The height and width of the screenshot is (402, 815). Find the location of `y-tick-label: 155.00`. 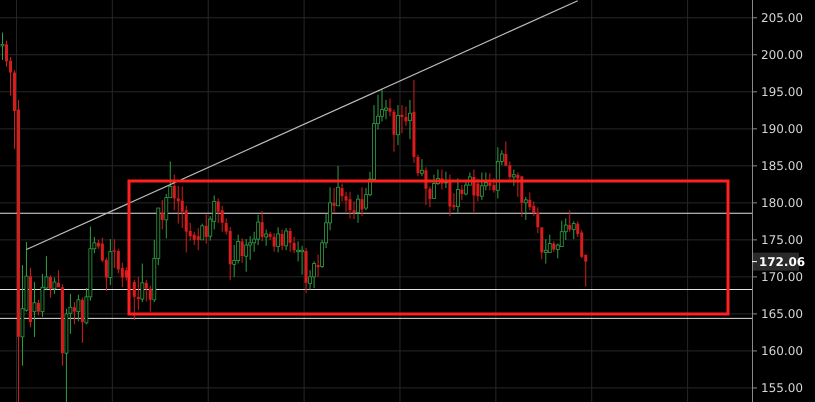

y-tick-label: 155.00 is located at coordinates (782, 388).